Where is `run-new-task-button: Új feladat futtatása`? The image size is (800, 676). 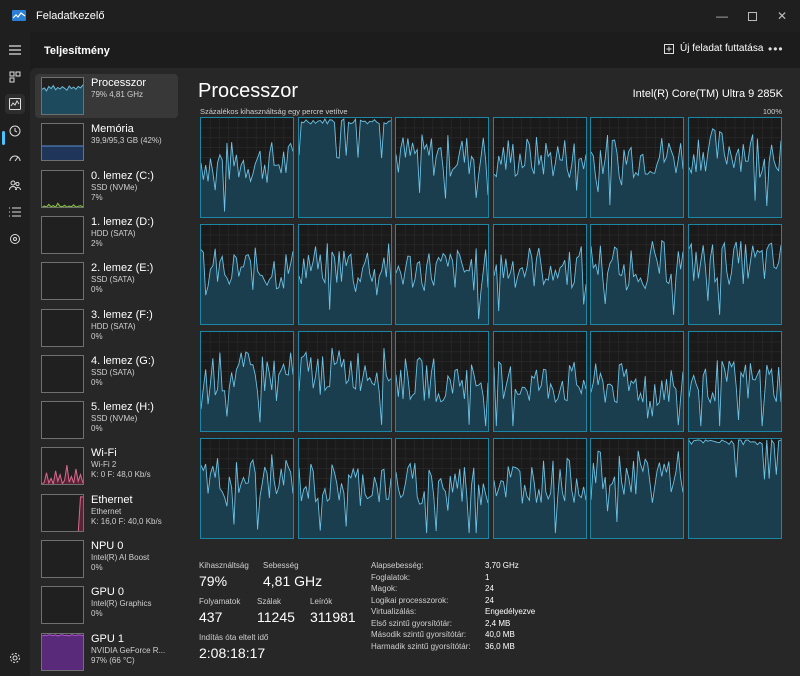
run-new-task-button: Új feladat futtatása is located at coordinates (713, 48).